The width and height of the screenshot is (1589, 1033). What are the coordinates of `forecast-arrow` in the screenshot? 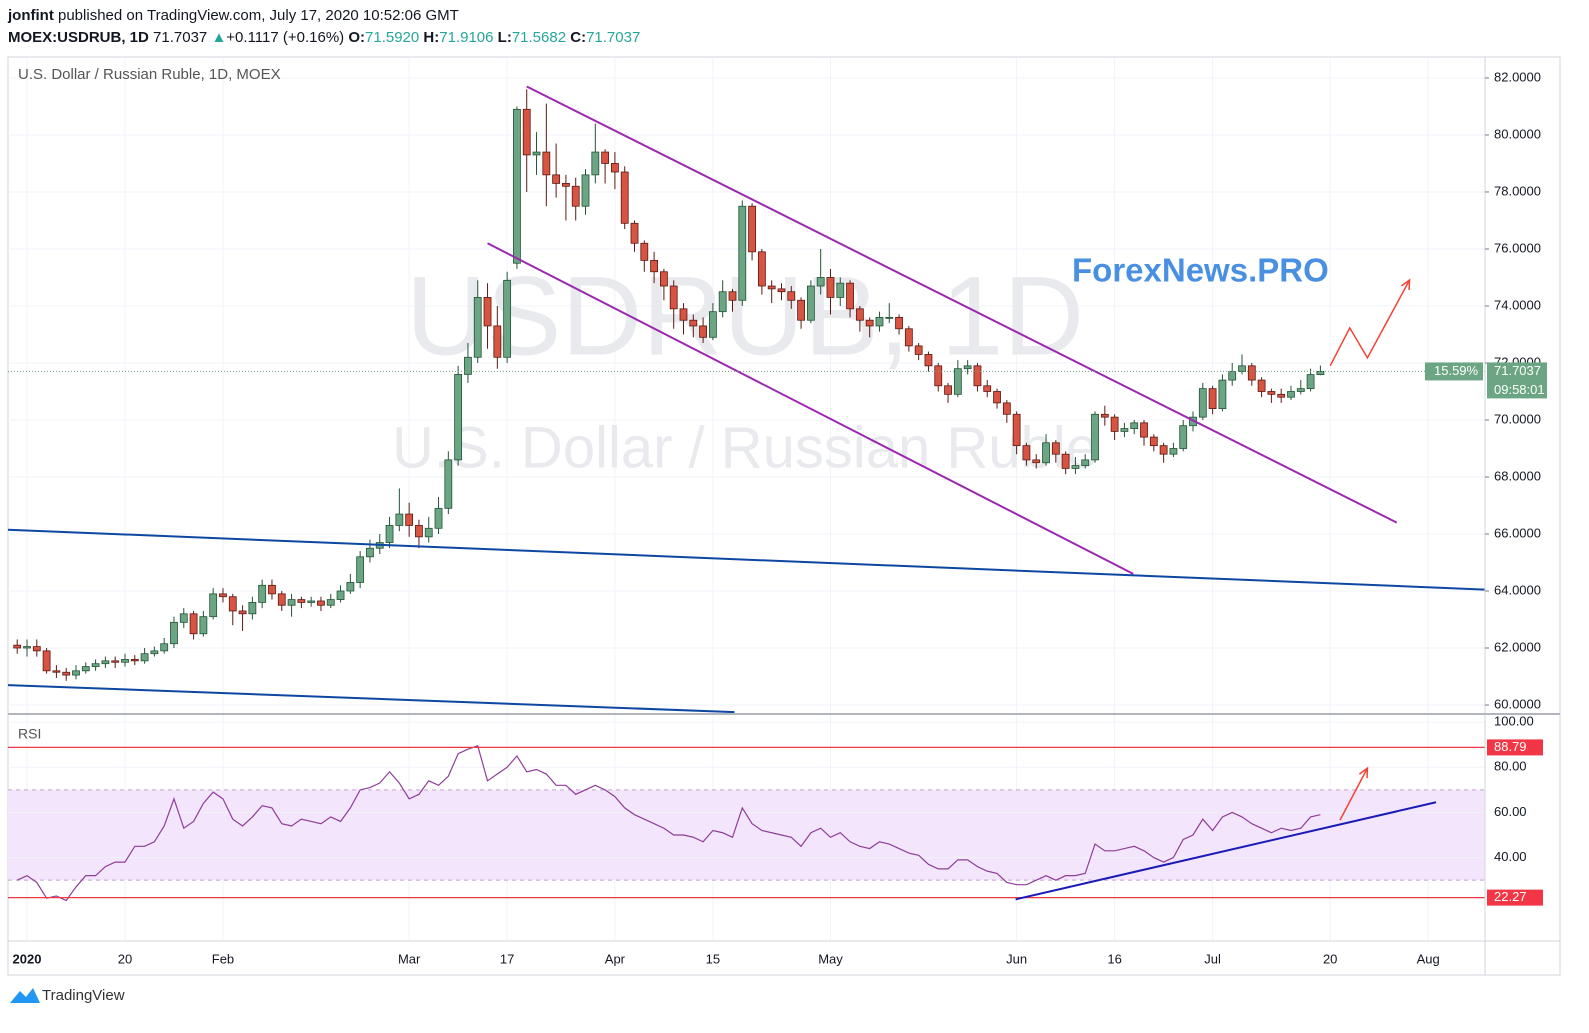 It's located at (1370, 323).